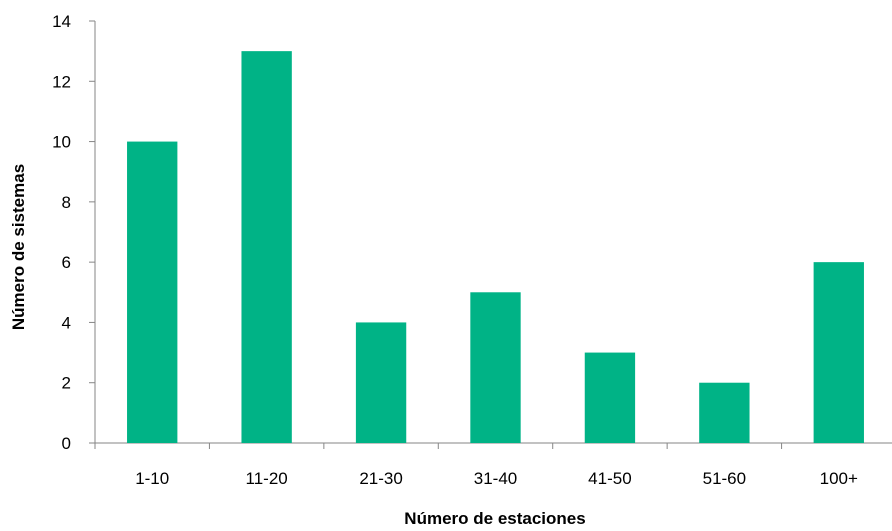 The image size is (892, 531). I want to click on y-axis-title: Número de sistemas, so click(18, 247).